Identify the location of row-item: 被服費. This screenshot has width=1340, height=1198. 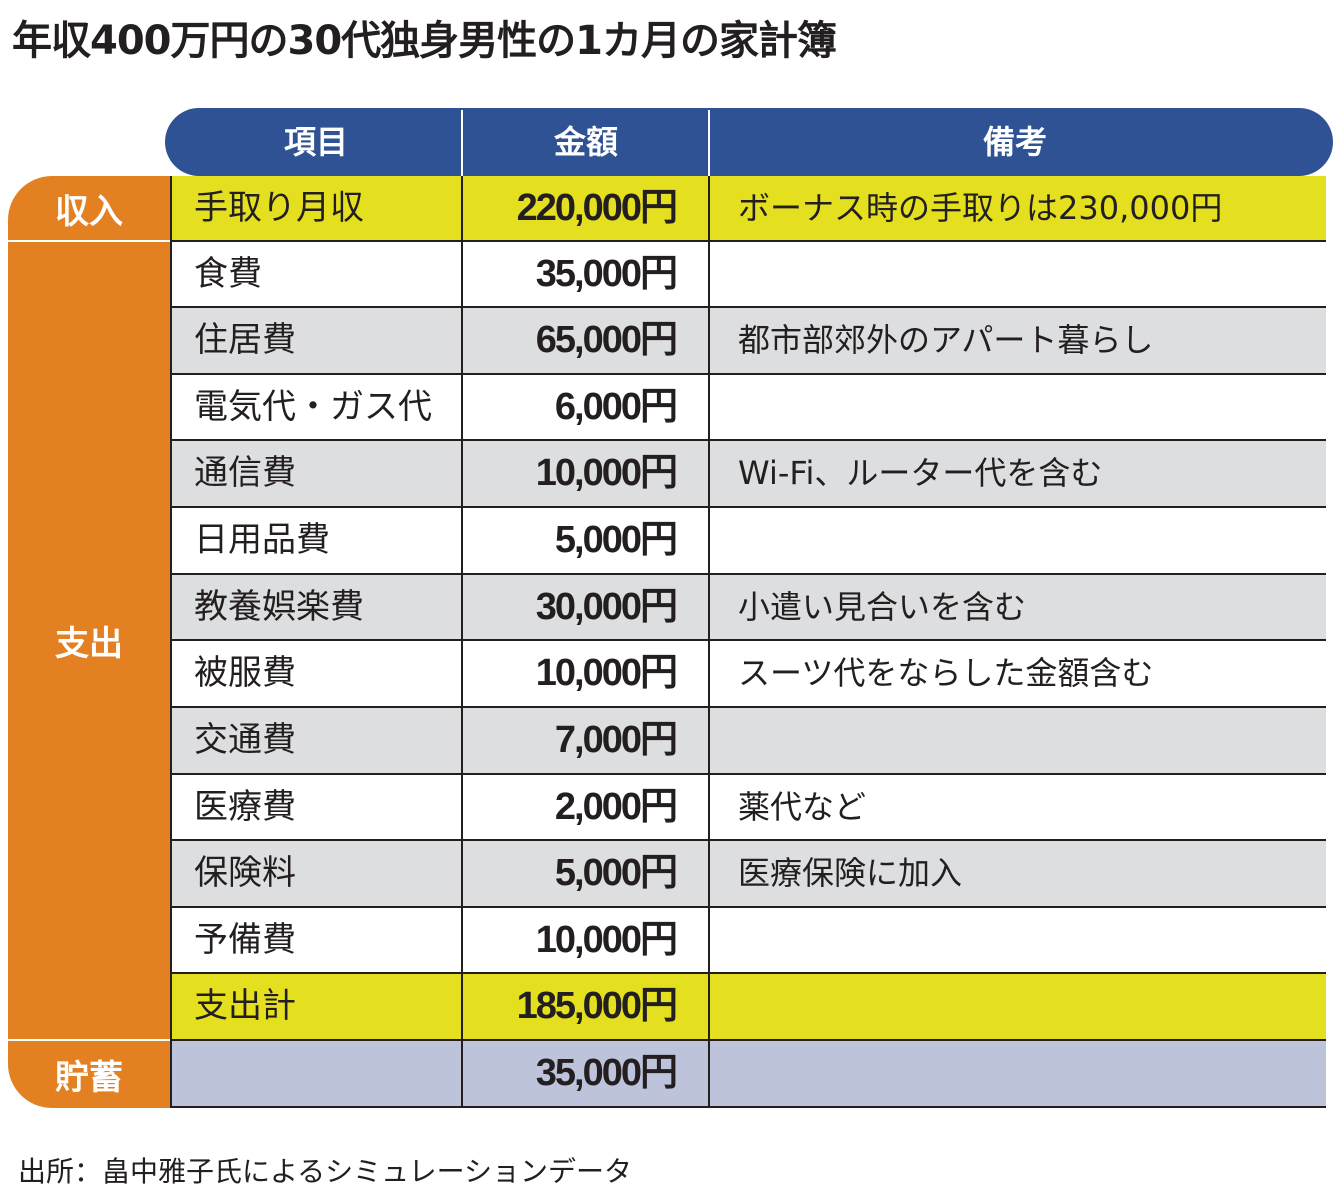
(245, 673).